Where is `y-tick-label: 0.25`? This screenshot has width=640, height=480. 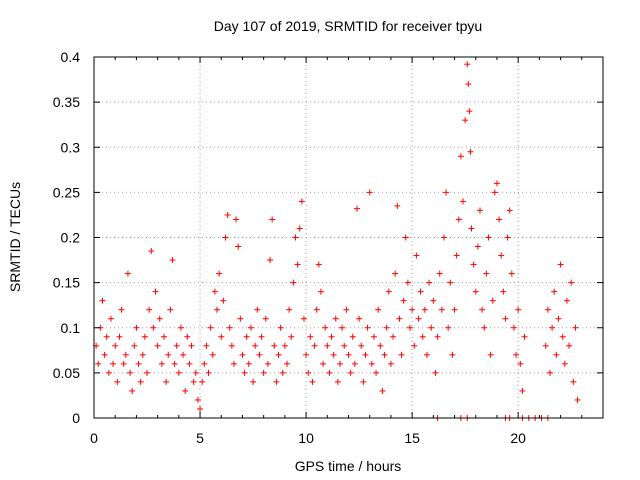 y-tick-label: 0.25 is located at coordinates (66, 192).